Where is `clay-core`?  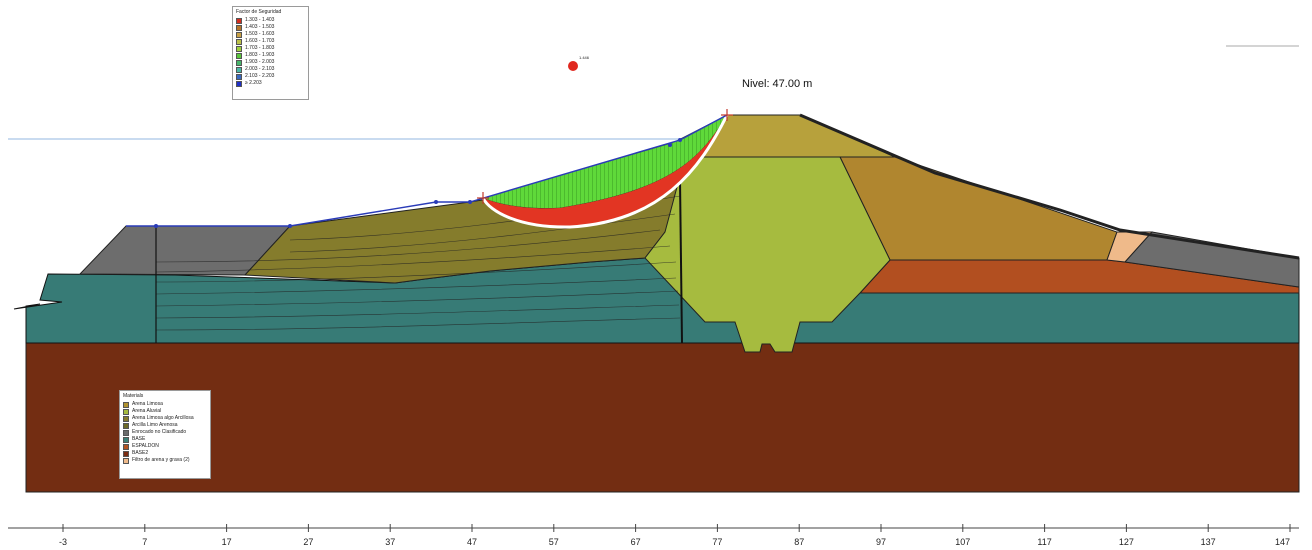
clay-core is located at coordinates (767, 254).